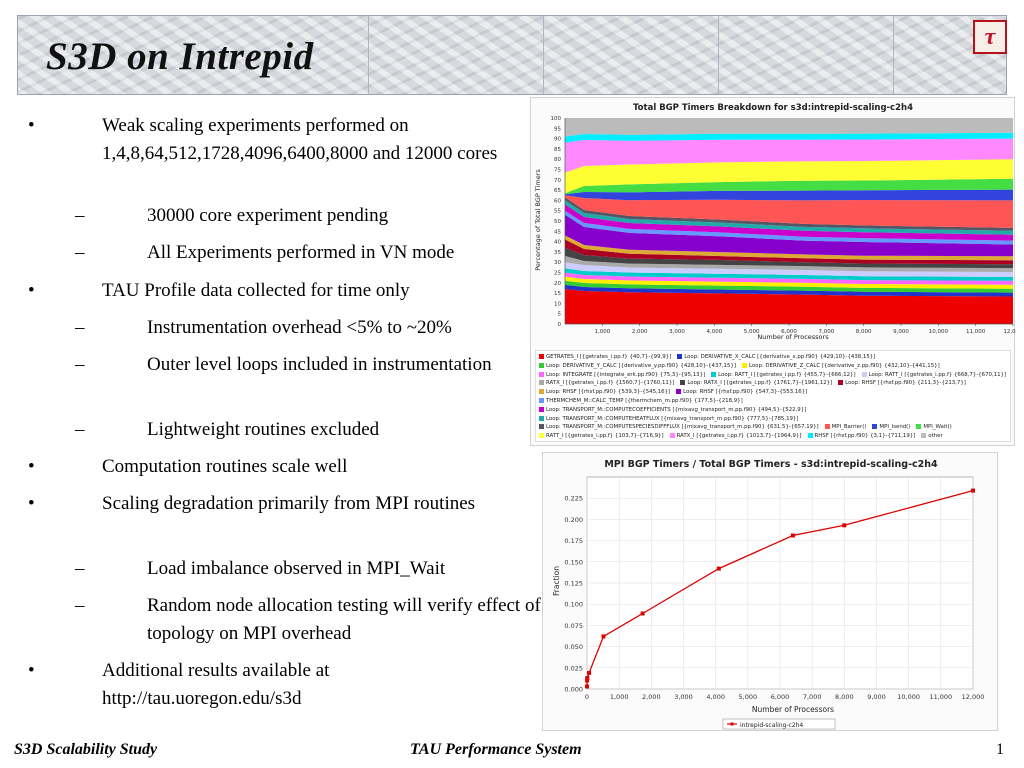 Image resolution: width=1024 pixels, height=768 pixels. I want to click on x-tick-label: 1,000, so click(619, 697).